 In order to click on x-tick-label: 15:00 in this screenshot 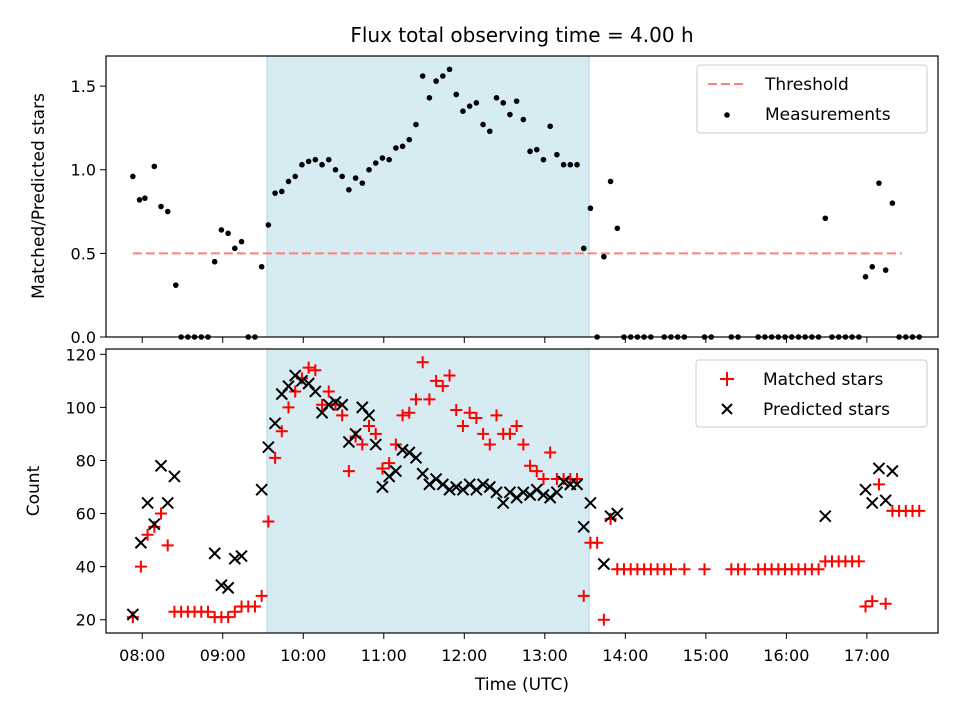, I will do `click(706, 655)`.